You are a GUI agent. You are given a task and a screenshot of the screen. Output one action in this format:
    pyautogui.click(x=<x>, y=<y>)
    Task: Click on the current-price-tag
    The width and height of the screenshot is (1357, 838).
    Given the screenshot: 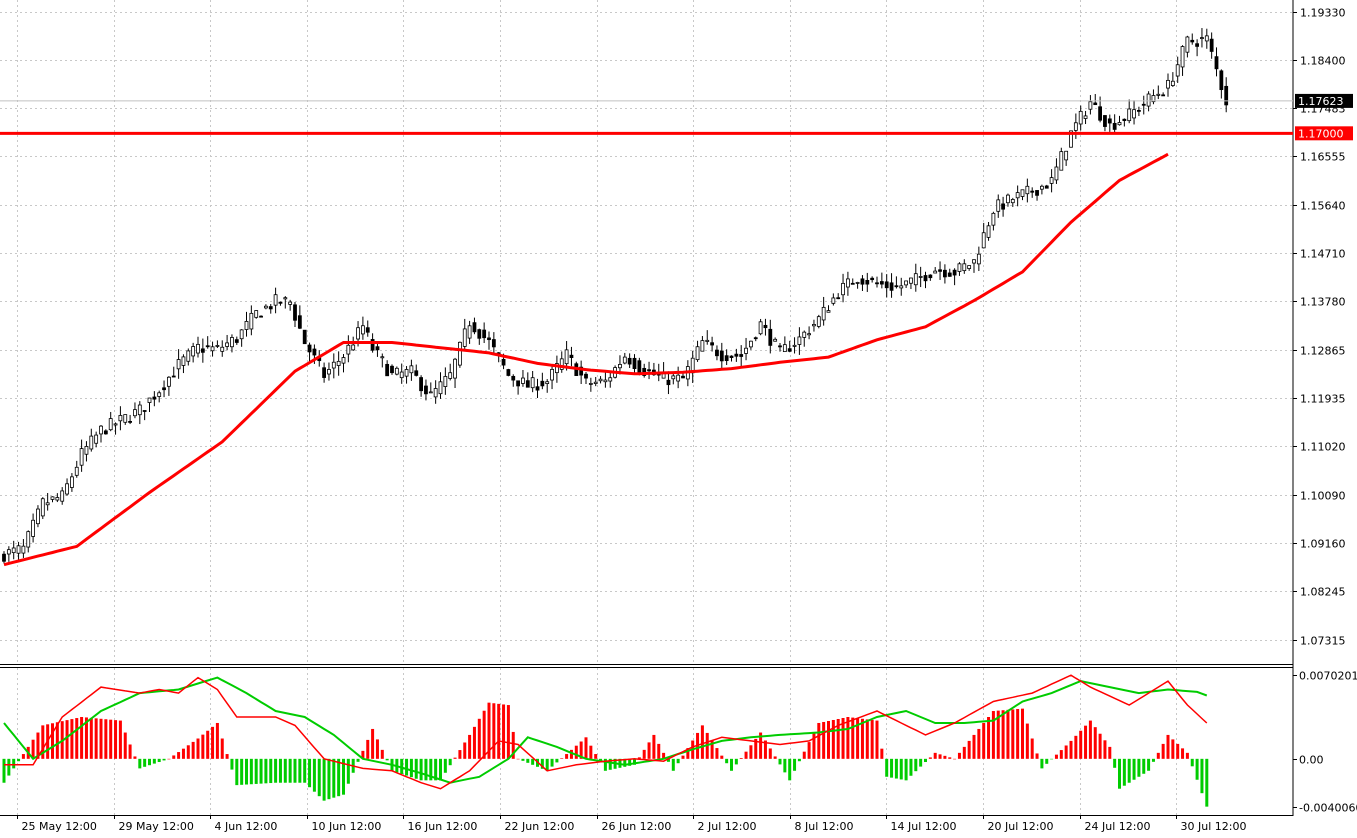 What is the action you would take?
    pyautogui.click(x=1324, y=100)
    